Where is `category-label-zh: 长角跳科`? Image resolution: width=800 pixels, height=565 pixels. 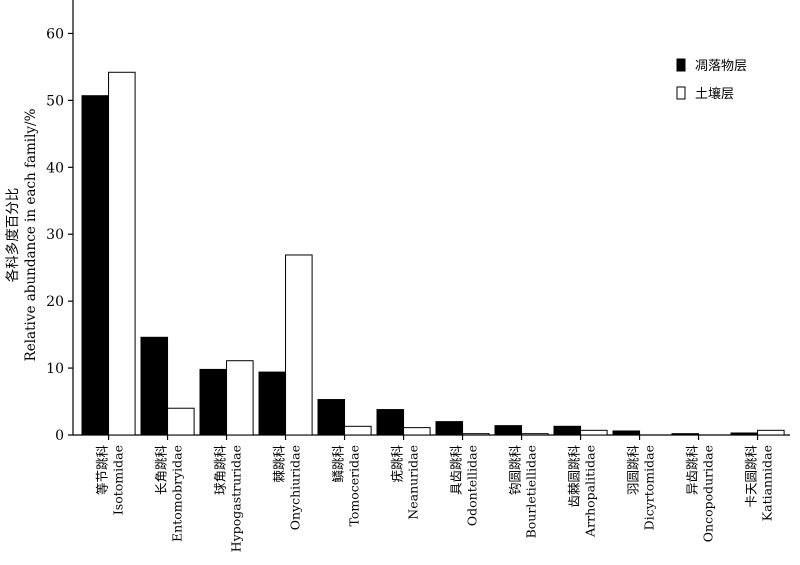
category-label-zh: 长角跳科 is located at coordinates (161, 470).